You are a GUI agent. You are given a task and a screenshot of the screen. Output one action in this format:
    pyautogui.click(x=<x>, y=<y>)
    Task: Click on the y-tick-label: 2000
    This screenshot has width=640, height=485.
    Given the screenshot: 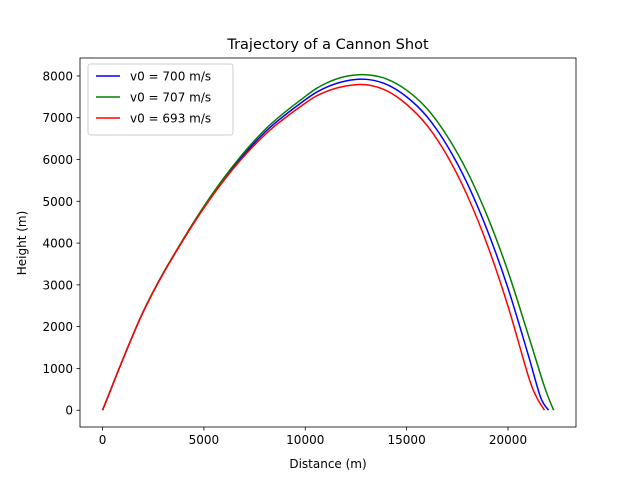 What is the action you would take?
    pyautogui.click(x=57, y=327)
    